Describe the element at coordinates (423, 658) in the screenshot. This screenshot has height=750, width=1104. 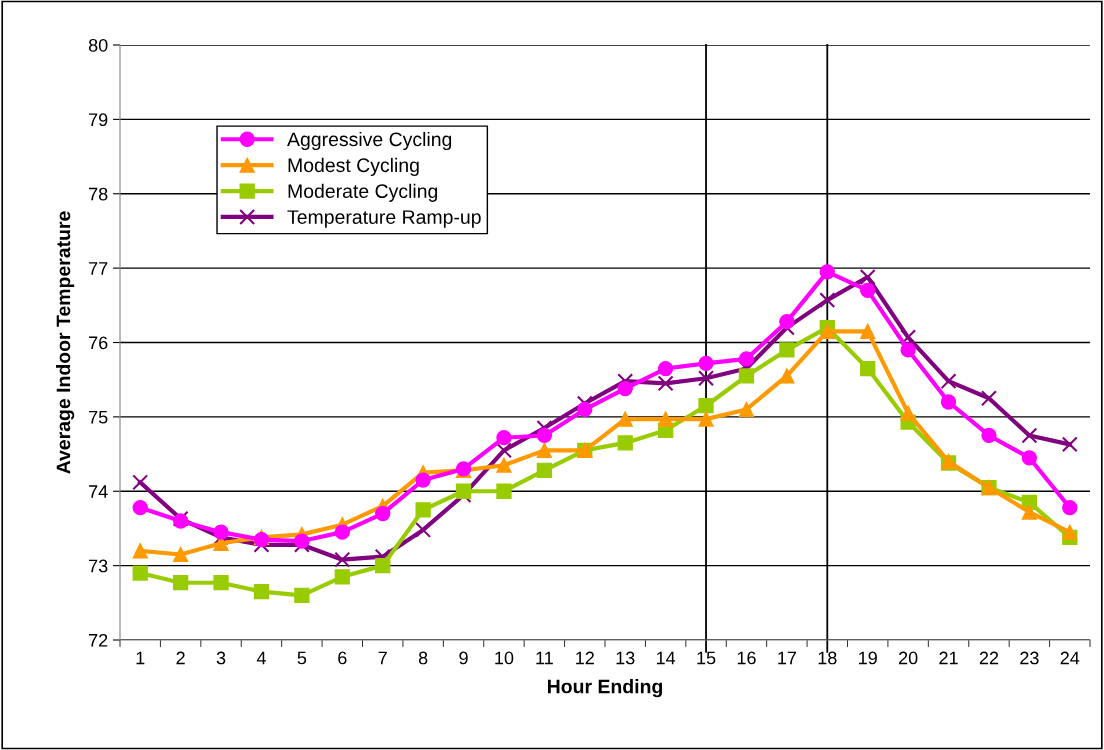
I see `x-tick-label: 8` at that location.